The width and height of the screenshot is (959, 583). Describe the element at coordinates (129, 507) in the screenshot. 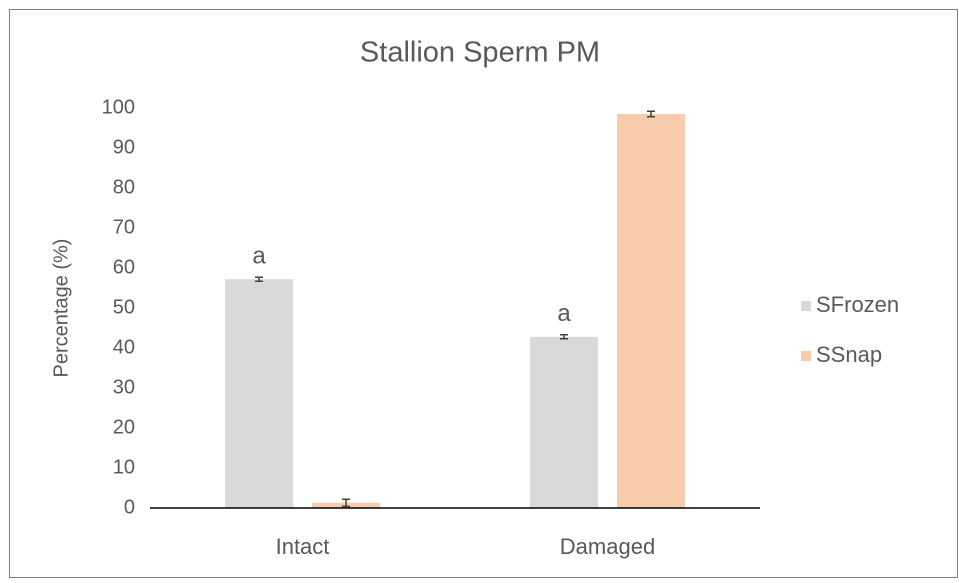

I see `y-tick-label: 0` at that location.